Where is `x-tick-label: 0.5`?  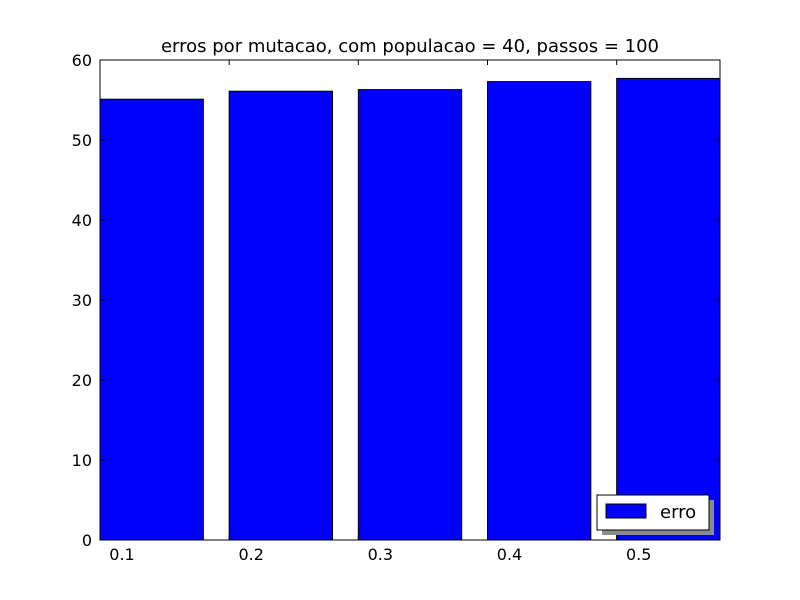 x-tick-label: 0.5 is located at coordinates (638, 554).